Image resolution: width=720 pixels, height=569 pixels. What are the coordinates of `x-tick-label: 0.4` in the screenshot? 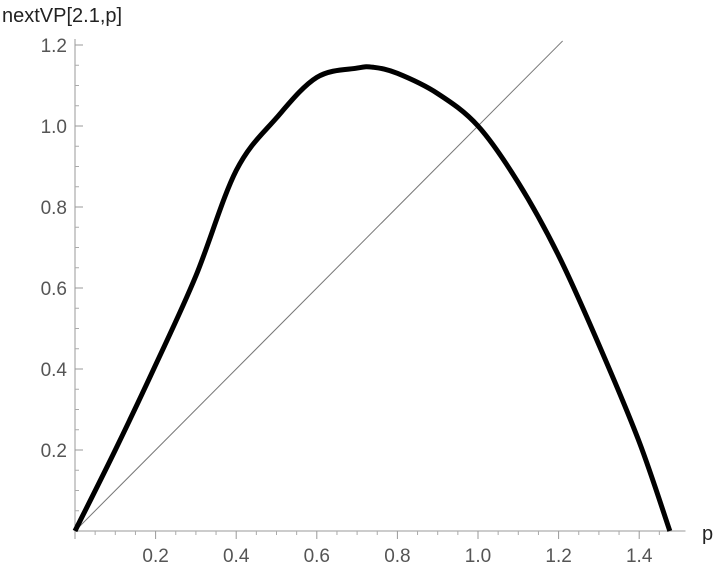 It's located at (236, 556).